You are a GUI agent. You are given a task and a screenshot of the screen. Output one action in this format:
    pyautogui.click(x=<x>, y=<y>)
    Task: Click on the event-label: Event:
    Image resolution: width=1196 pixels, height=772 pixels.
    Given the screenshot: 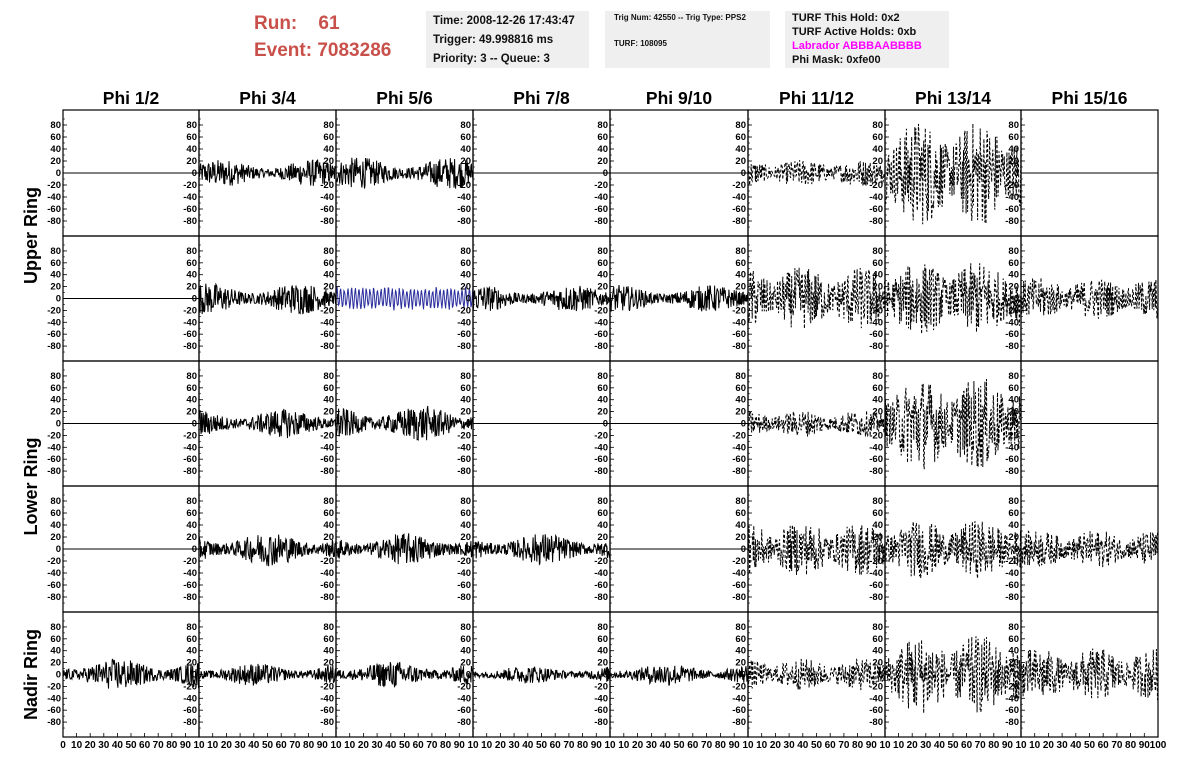 What is the action you would take?
    pyautogui.click(x=283, y=50)
    